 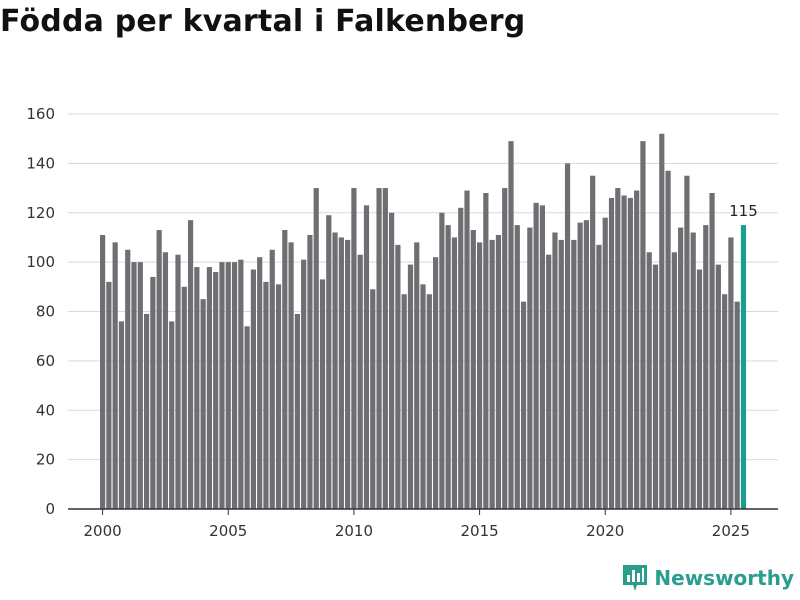 I want to click on x-tick-label: 2010, so click(x=354, y=531).